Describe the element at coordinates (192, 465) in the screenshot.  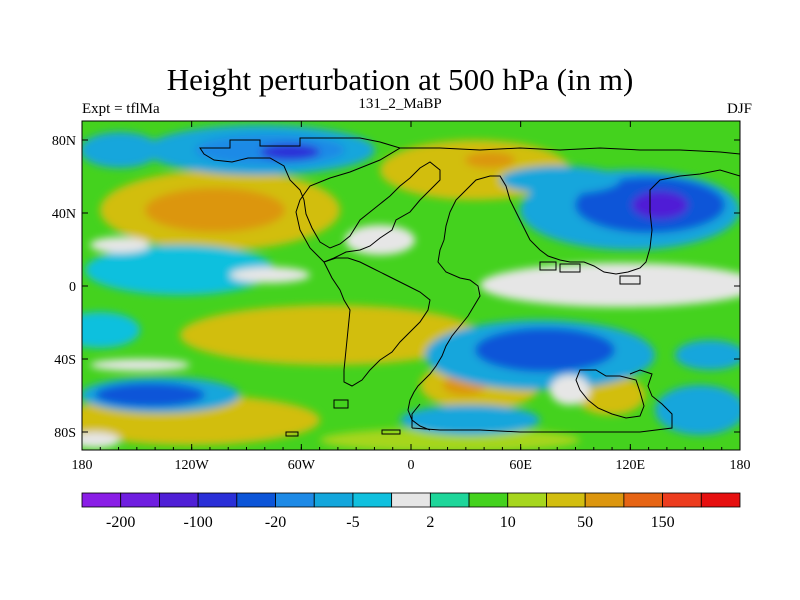
I see `lon-tick-label: 120W` at that location.